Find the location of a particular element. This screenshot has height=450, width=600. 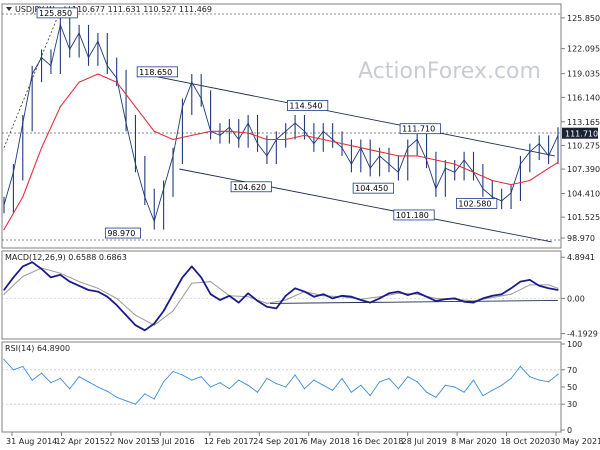

rsi-axis-tick-label: 100 is located at coordinates (574, 344).